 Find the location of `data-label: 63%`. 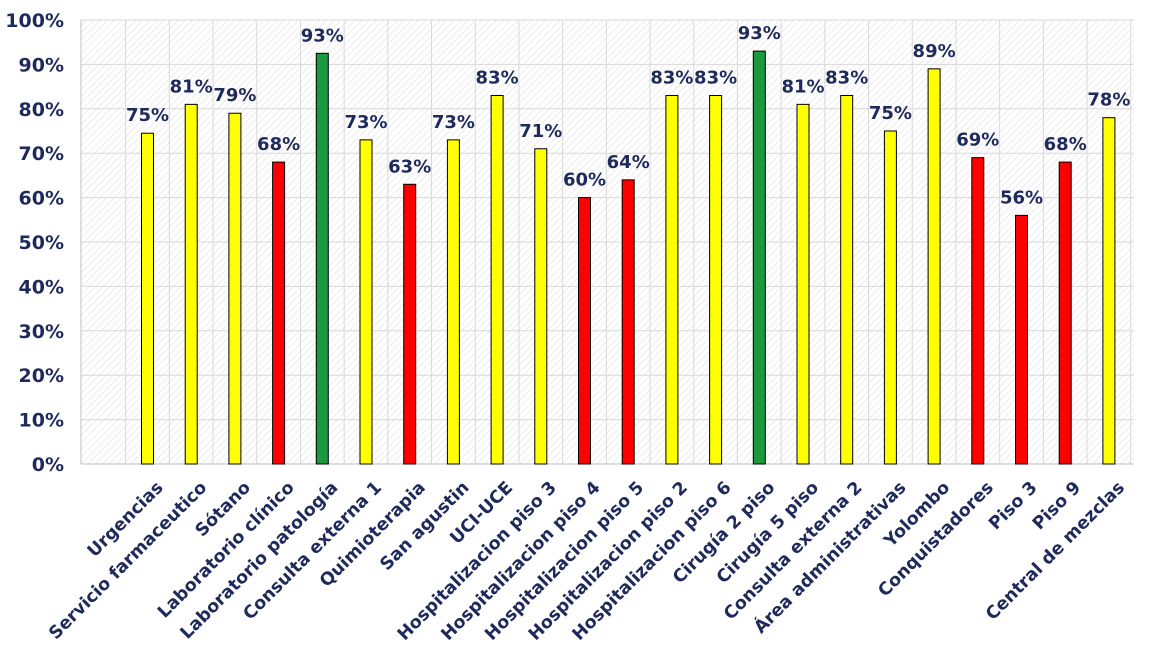

data-label: 63% is located at coordinates (409, 166).